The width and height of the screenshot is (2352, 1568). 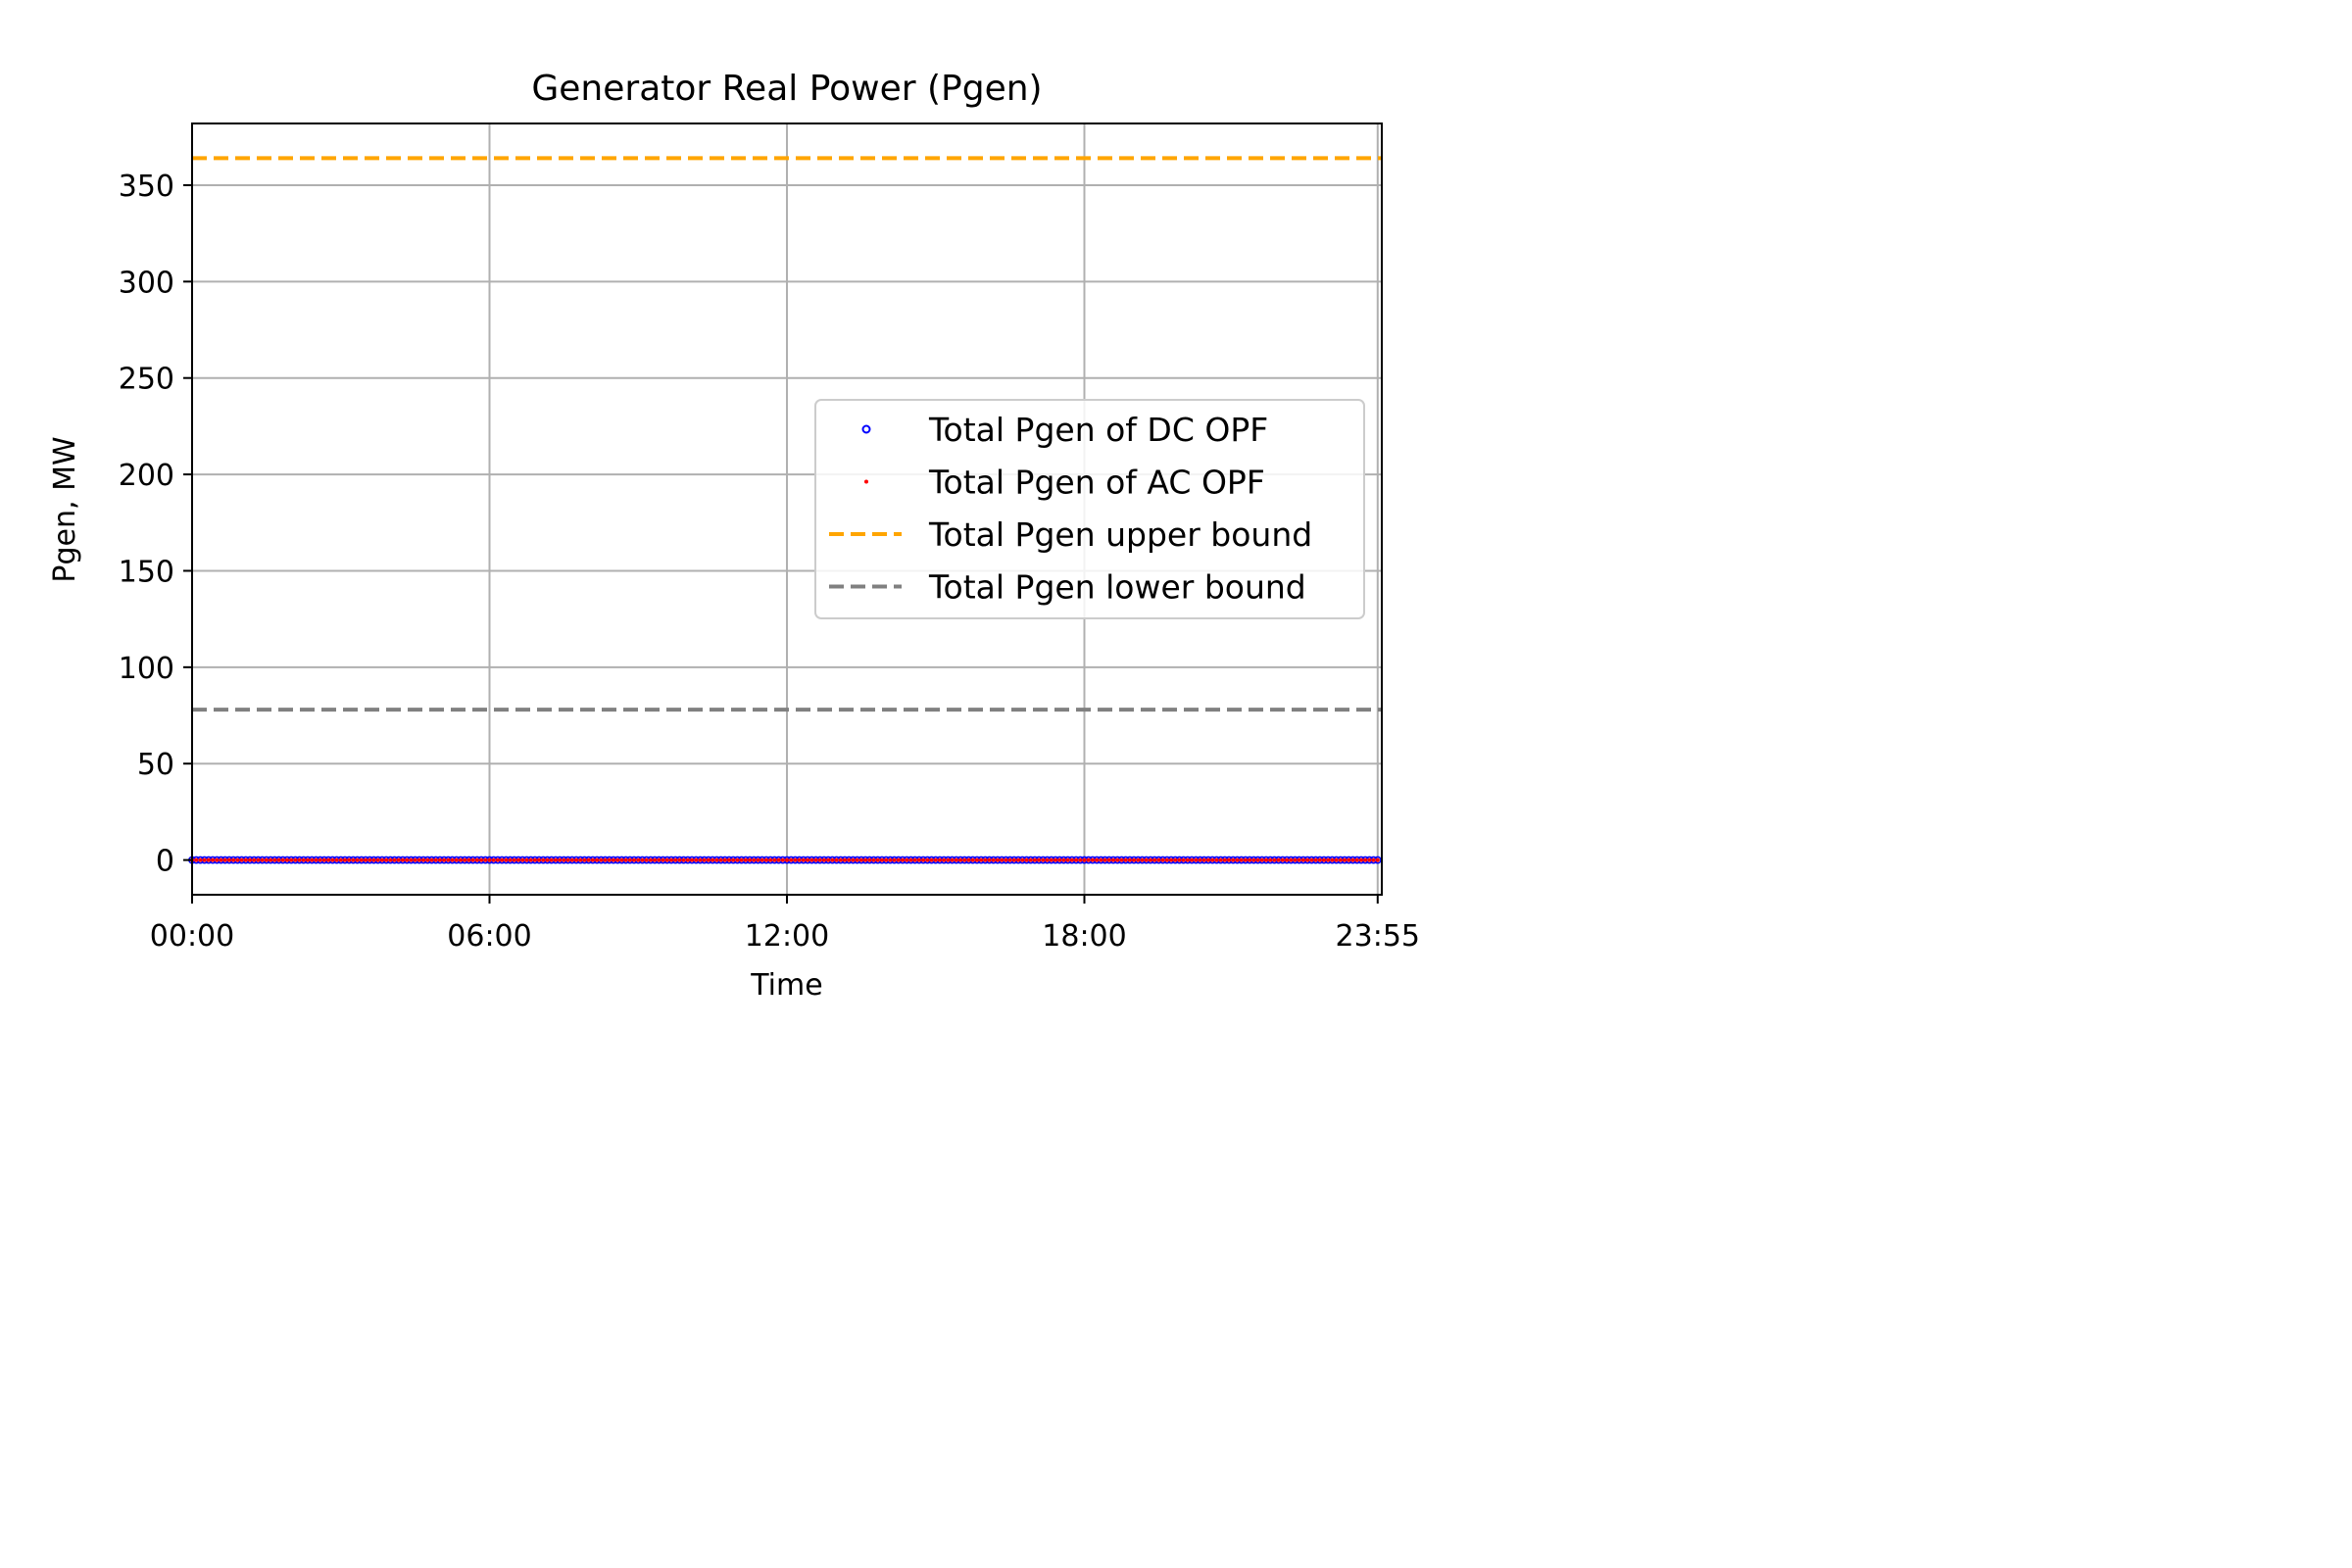 I want to click on x-tick-label: 12:00, so click(x=787, y=936).